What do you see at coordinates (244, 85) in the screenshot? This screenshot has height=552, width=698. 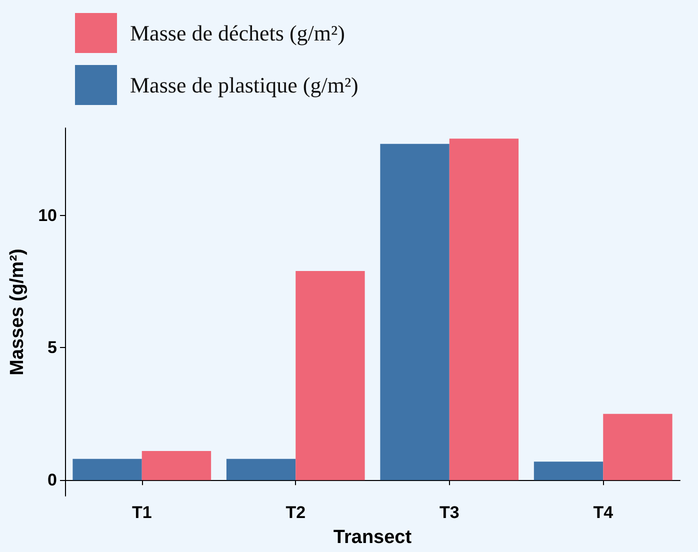 I see `legend-label: Masse de plastique (g/m²)` at bounding box center [244, 85].